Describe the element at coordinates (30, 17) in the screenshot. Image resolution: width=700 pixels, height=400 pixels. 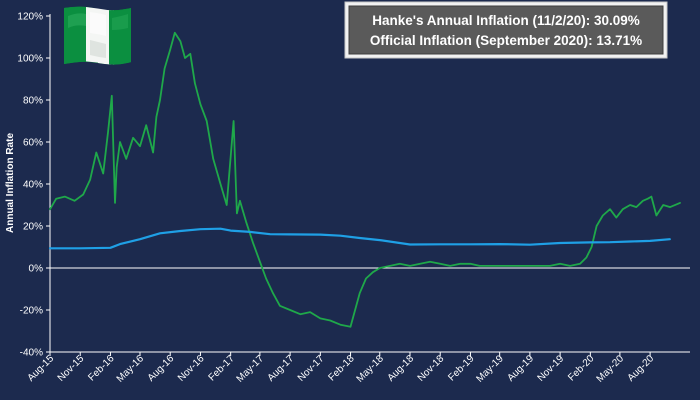
I see `y-tick-label: 120%` at that location.